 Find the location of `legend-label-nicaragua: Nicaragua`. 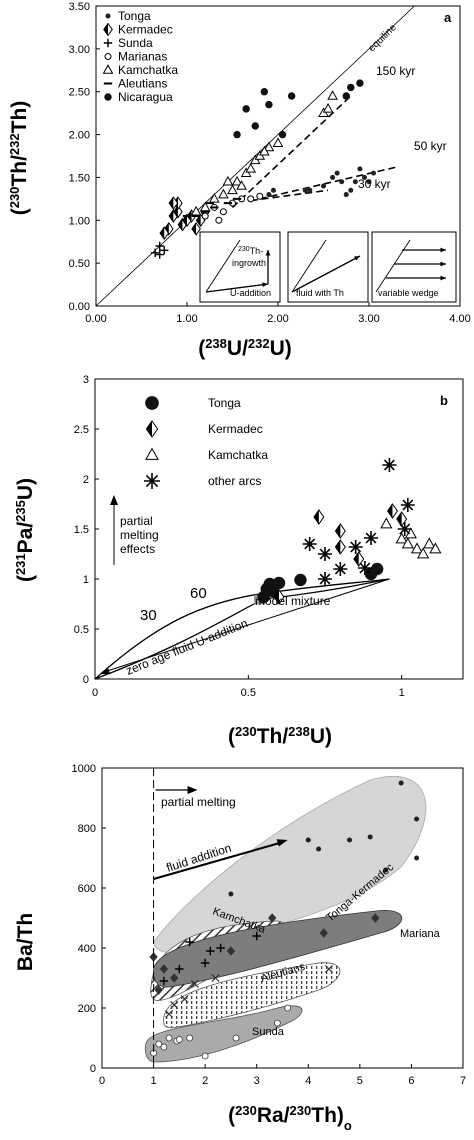

legend-label-nicaragua: Nicaragua is located at coordinates (145, 97).